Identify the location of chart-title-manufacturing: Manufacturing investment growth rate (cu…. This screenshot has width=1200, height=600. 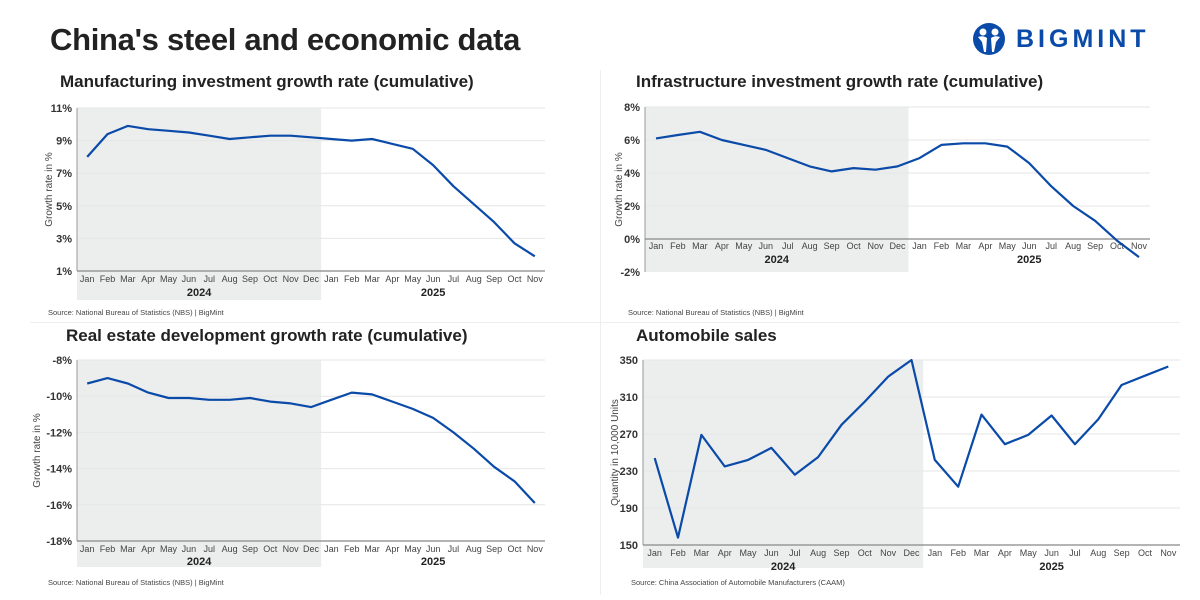
(267, 81).